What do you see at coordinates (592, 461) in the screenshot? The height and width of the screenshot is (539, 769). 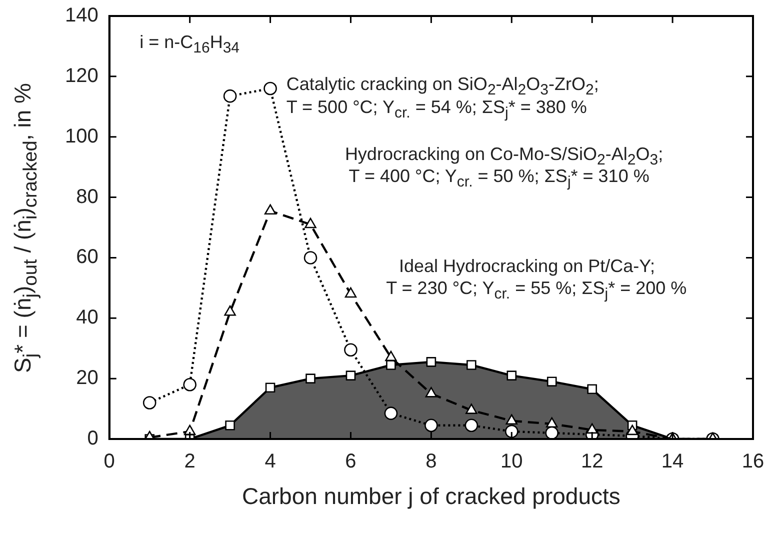 I see `x-tick-label: 12` at bounding box center [592, 461].